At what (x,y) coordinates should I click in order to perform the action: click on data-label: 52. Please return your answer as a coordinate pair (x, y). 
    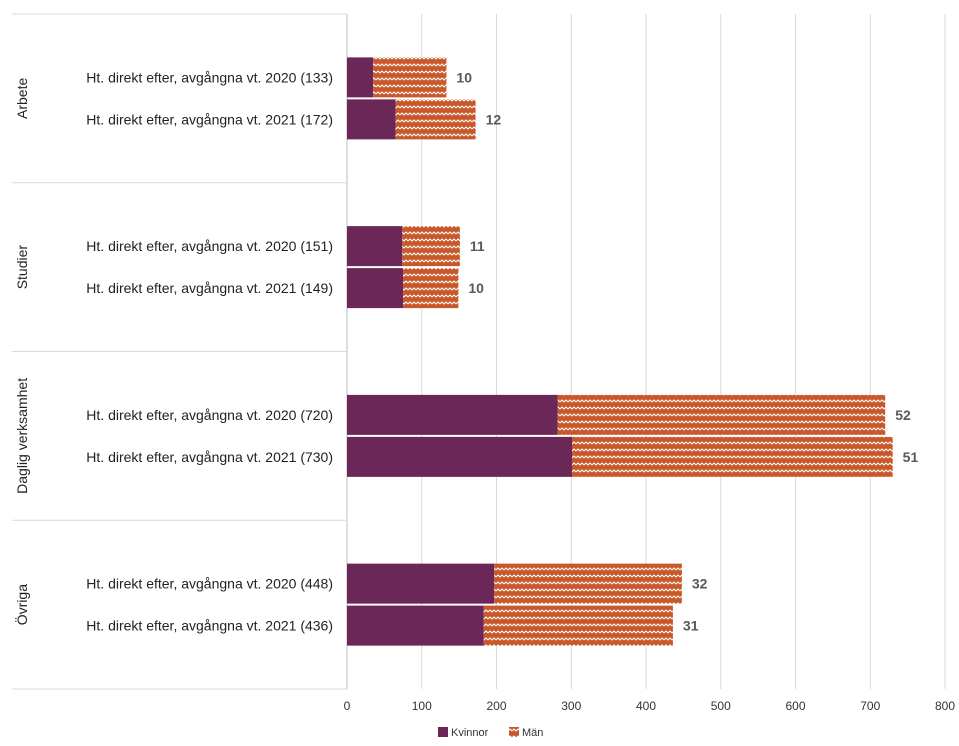
    Looking at the image, I should click on (903, 415).